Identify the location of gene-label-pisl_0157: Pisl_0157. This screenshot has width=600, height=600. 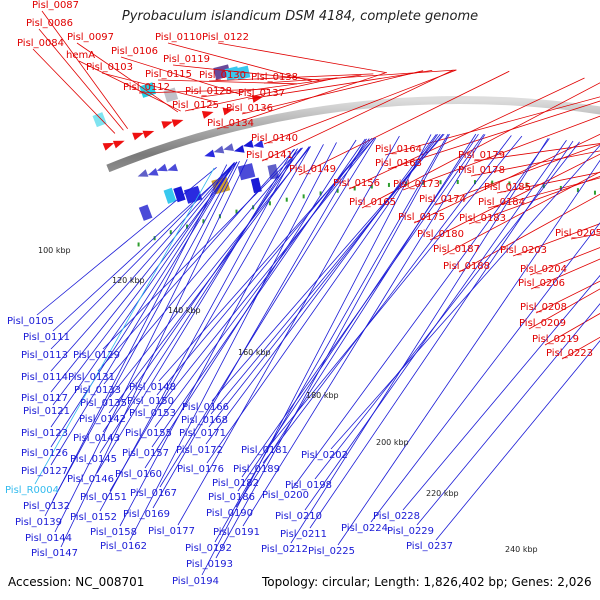
(145, 453).